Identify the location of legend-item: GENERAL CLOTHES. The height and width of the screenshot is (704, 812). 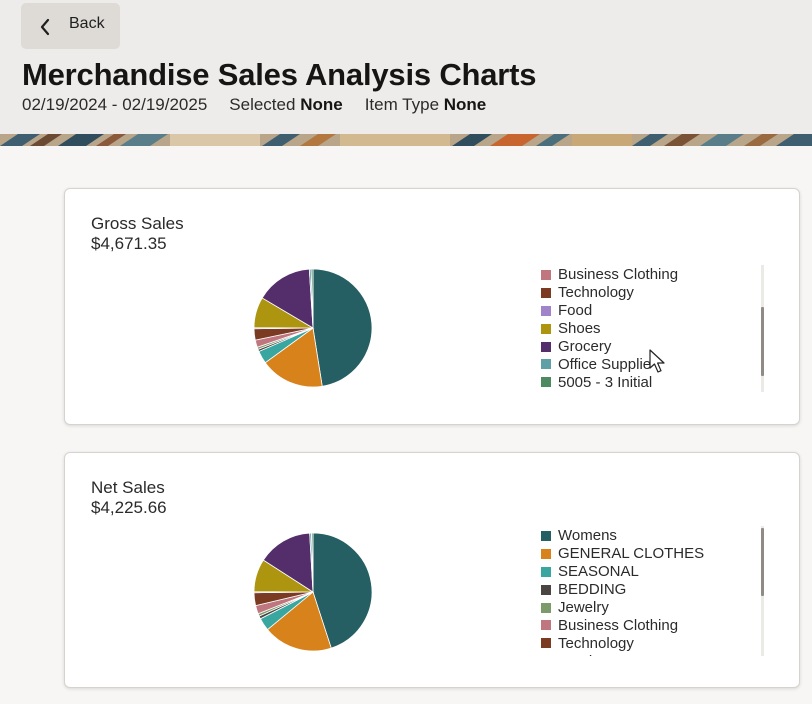
(622, 554).